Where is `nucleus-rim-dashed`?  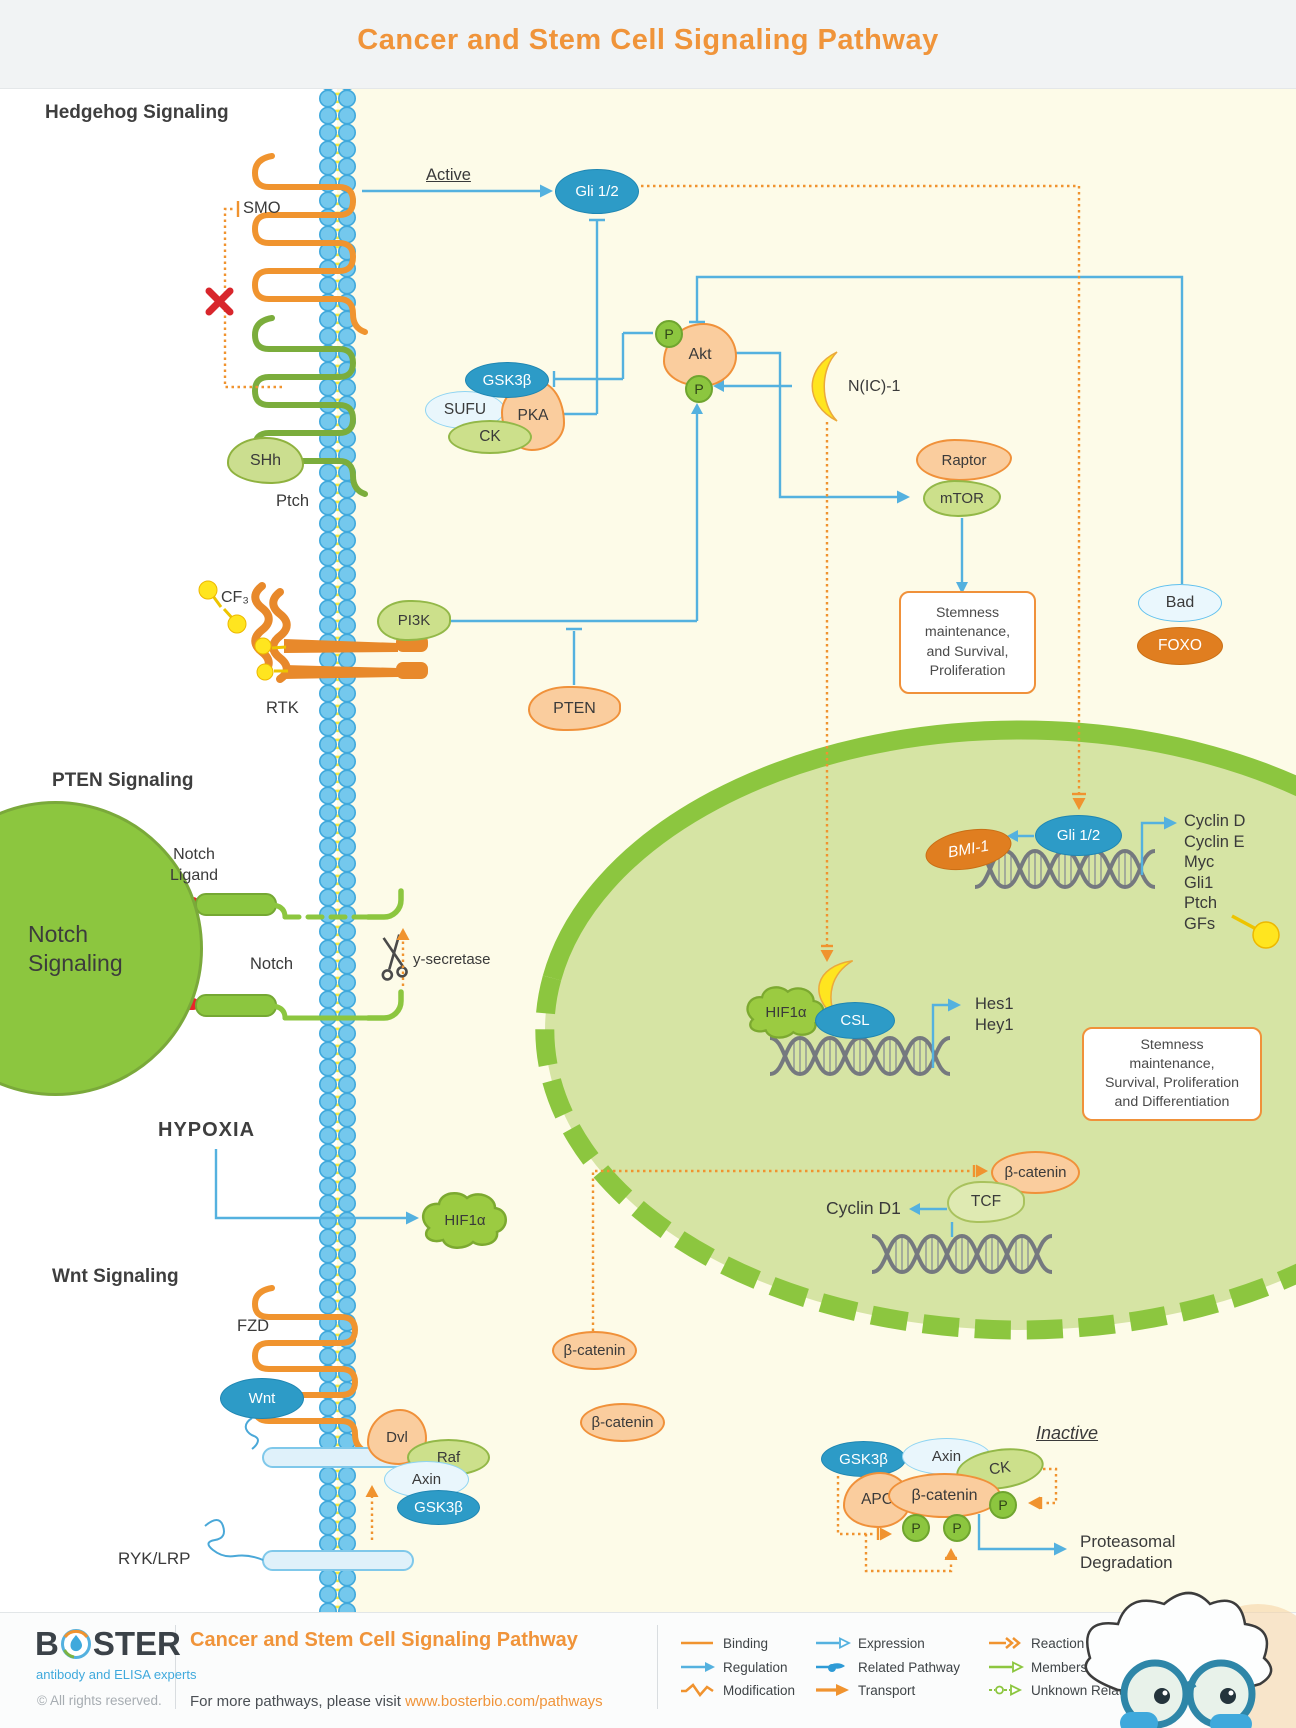 nucleus-rim-dashed is located at coordinates (915, 1157).